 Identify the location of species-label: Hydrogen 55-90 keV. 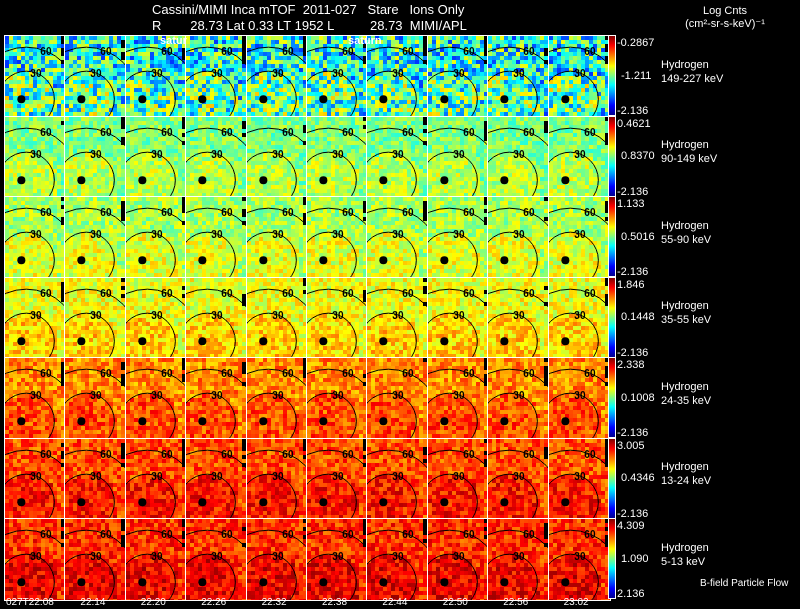
(686, 233).